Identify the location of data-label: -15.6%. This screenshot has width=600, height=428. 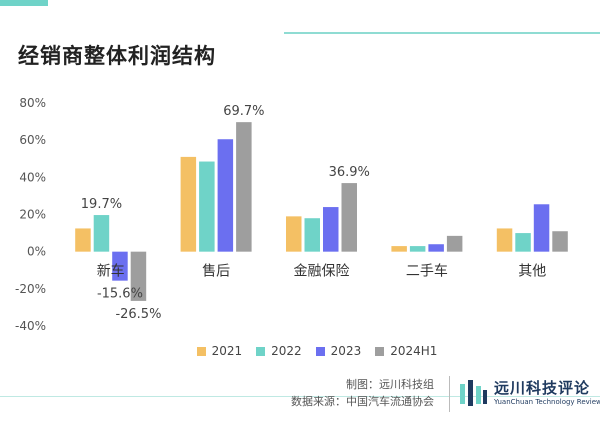
(120, 294).